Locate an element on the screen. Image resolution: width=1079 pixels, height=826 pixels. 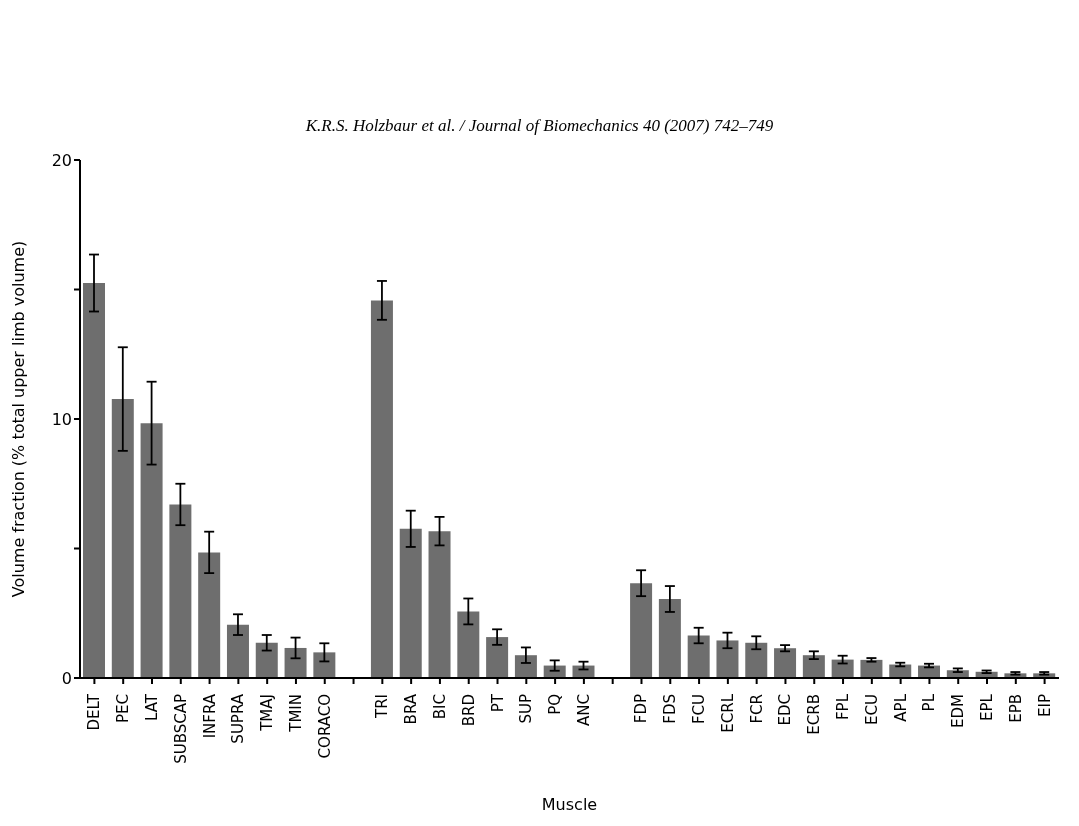
y-tick-label: 20 is located at coordinates (61, 160).